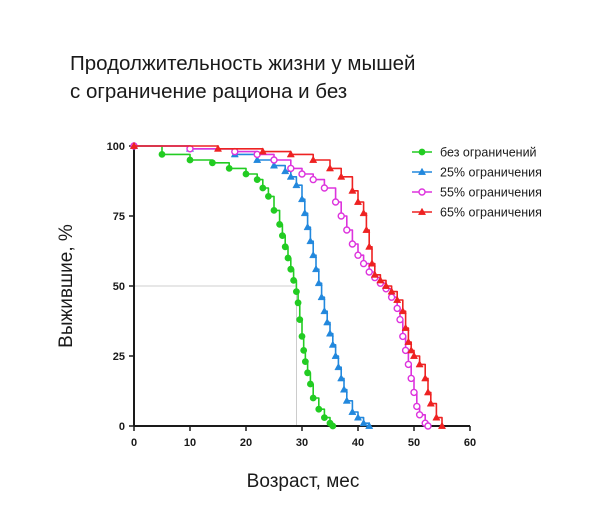  Describe the element at coordinates (414, 443) in the screenshot. I see `x-tick-label: 50` at that location.